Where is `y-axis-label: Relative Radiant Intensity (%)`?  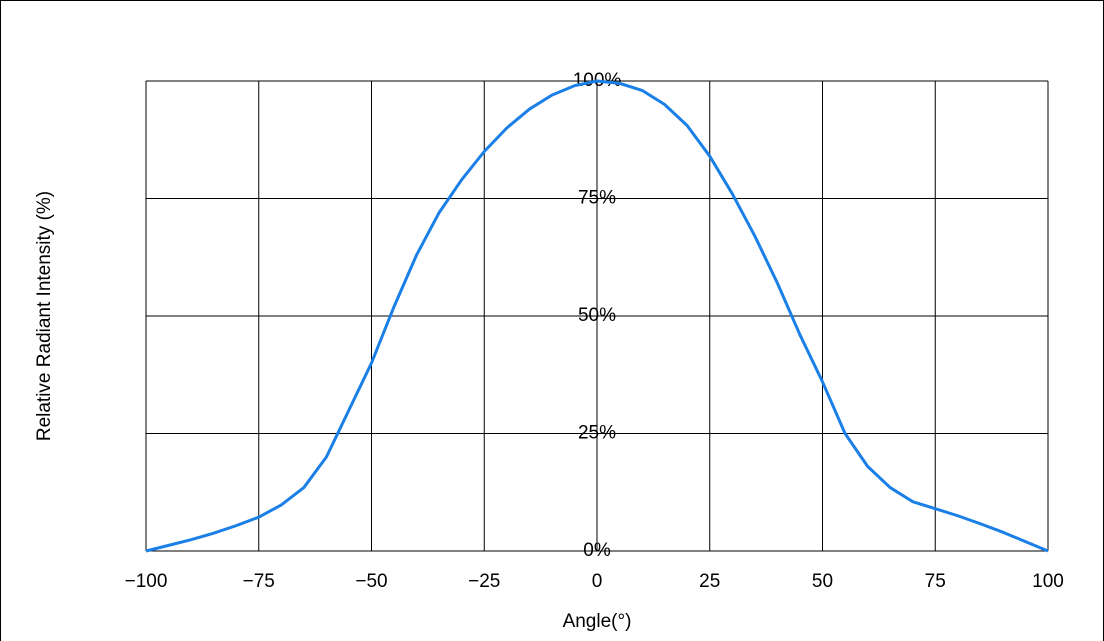 y-axis-label: Relative Radiant Intensity (%) is located at coordinates (44, 316).